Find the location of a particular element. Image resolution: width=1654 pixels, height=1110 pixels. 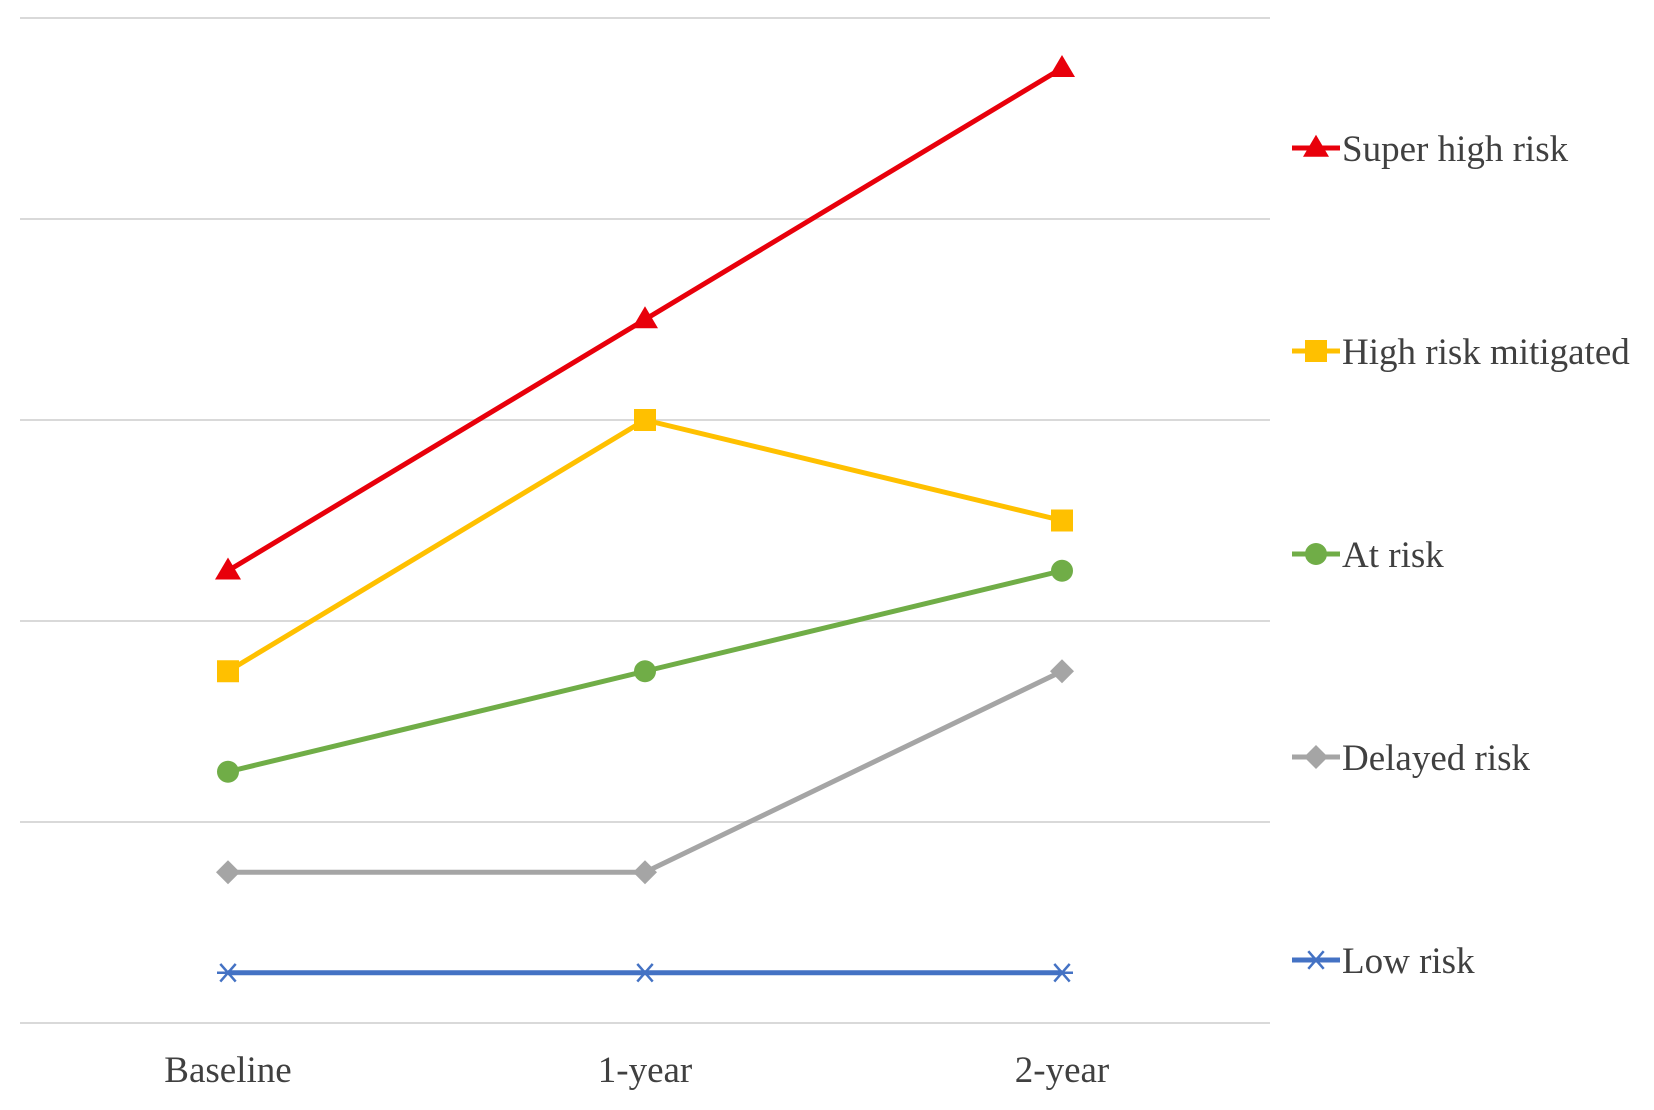

legend-label: At risk is located at coordinates (1393, 555).